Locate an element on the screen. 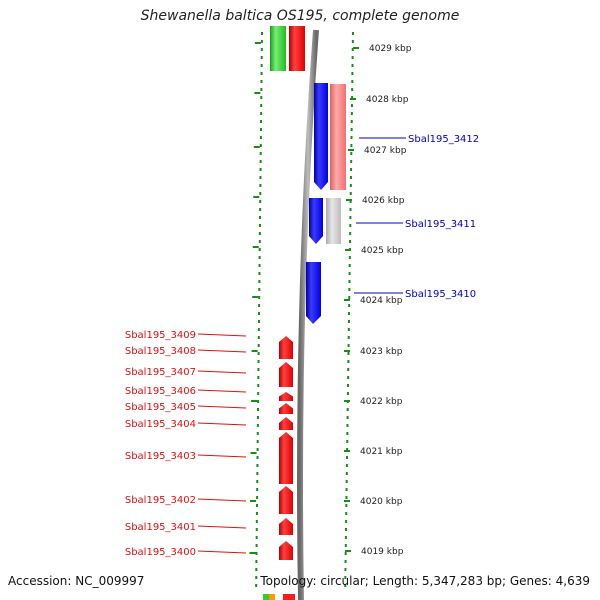  kbp-tick-label: 4023 kbp is located at coordinates (381, 352).